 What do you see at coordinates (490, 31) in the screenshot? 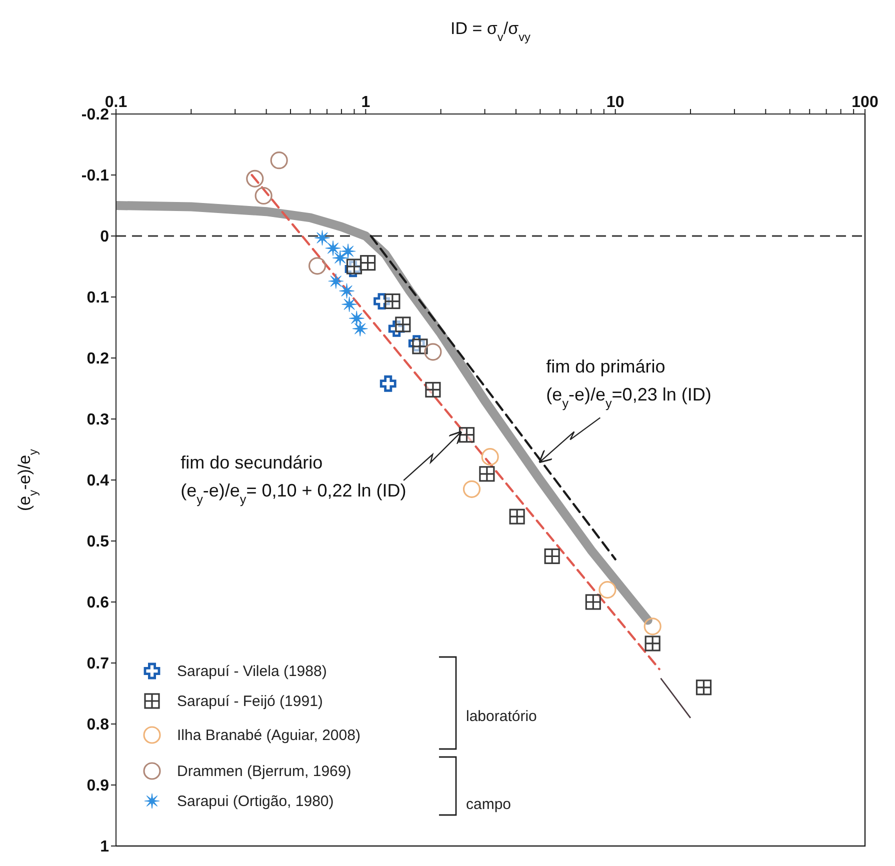
I see `x-axis-title: ID = σ$_{v}$/σ$_{vy}$` at bounding box center [490, 31].